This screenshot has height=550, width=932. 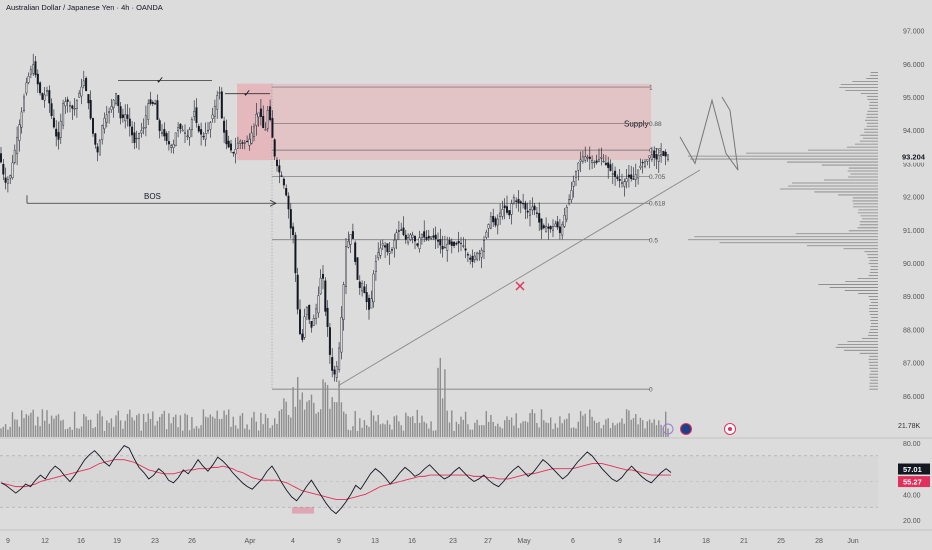 I want to click on bos-arrow, so click(x=273, y=203).